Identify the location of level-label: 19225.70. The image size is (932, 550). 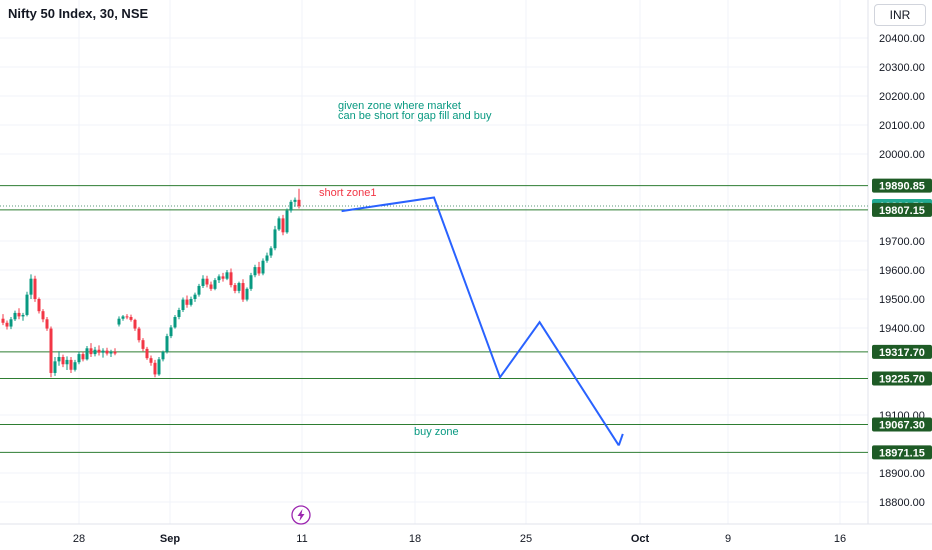
(902, 380).